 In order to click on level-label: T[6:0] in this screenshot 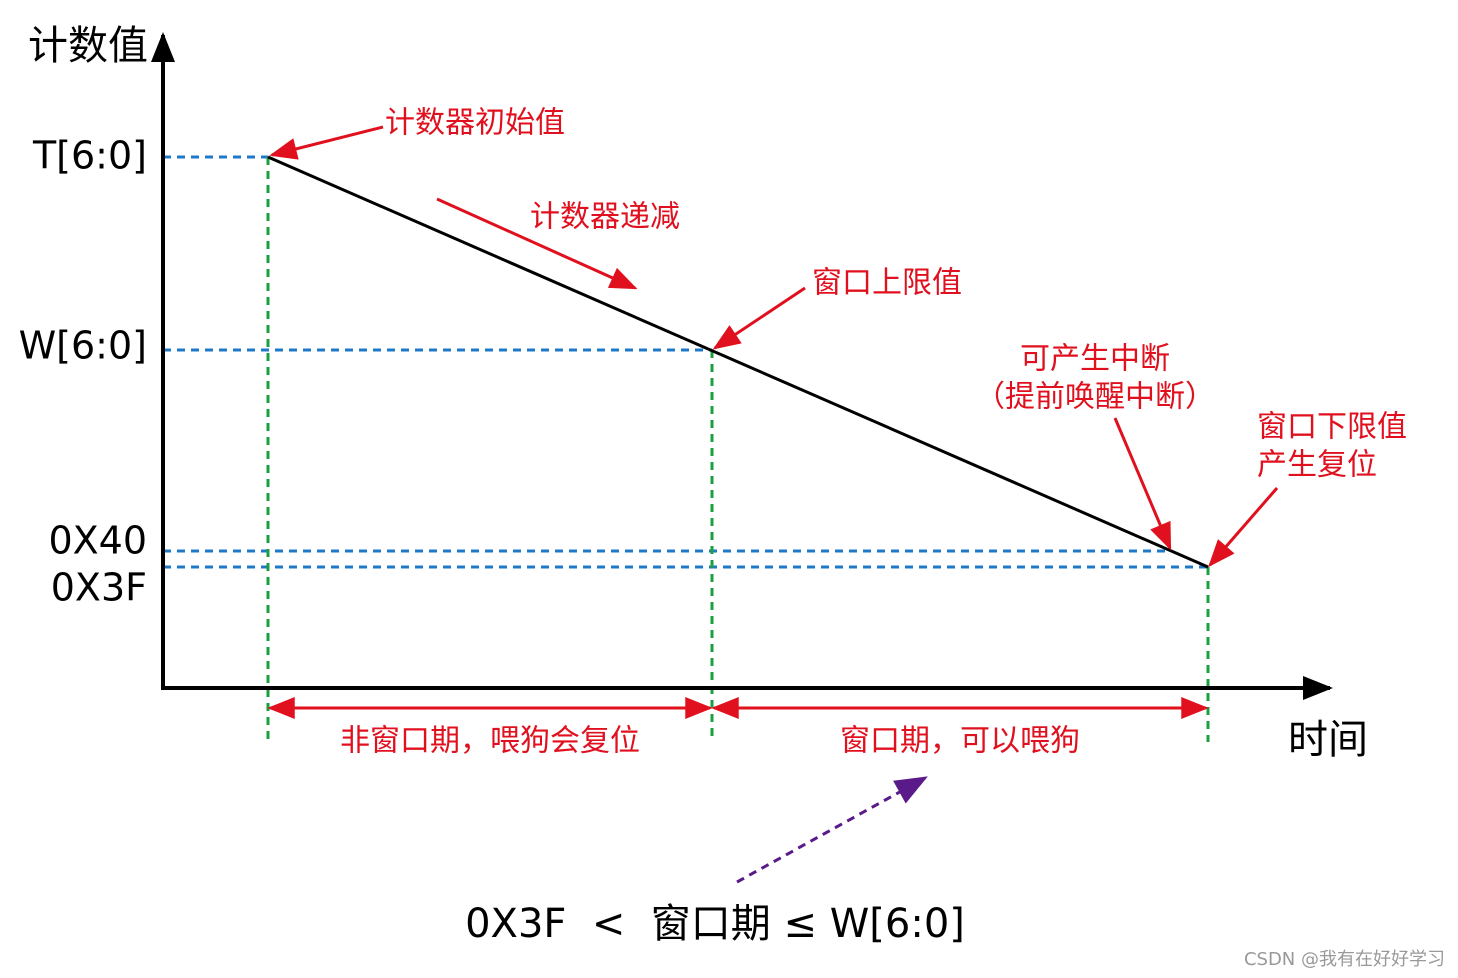, I will do `click(89, 156)`.